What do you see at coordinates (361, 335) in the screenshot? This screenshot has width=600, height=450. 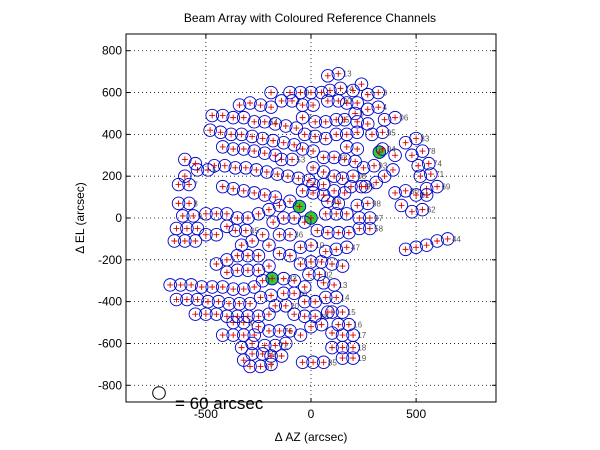 I see `beam-label: 17` at bounding box center [361, 335].